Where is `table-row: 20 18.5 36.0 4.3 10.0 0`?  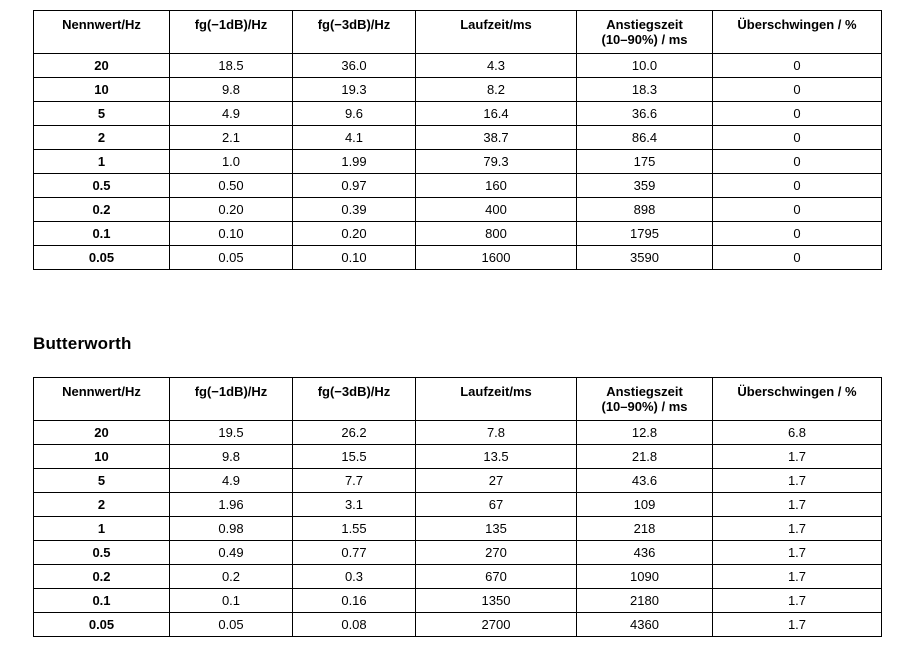
table-row: 20 18.5 36.0 4.3 10.0 0 is located at coordinates (457, 65).